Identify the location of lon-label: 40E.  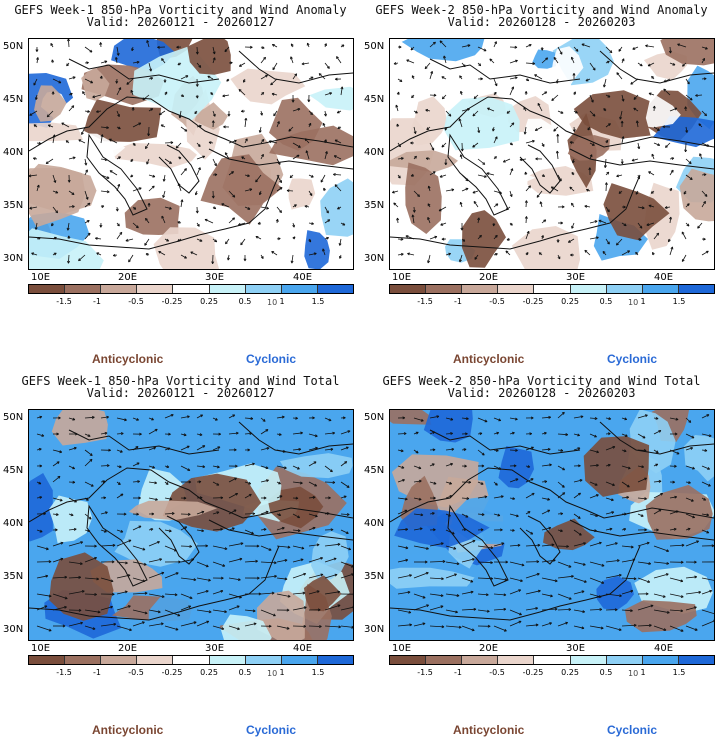
(664, 648).